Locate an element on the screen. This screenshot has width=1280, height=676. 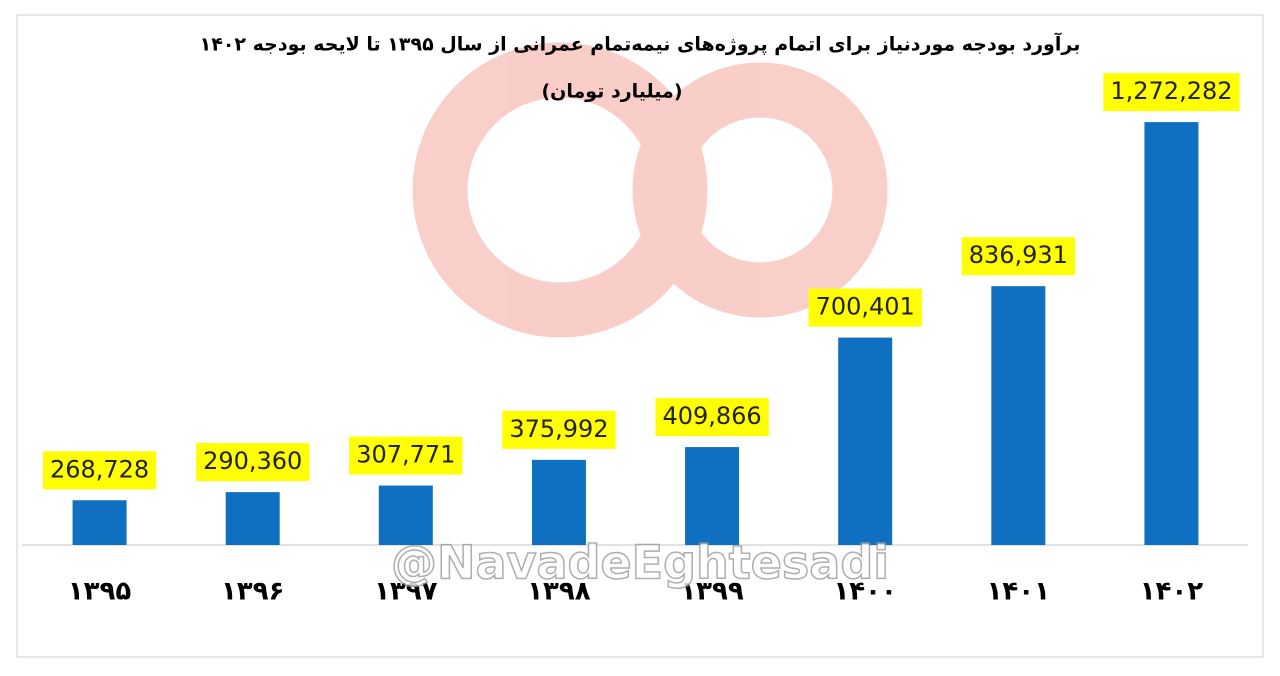
value-label: 836,931 is located at coordinates (1018, 255).